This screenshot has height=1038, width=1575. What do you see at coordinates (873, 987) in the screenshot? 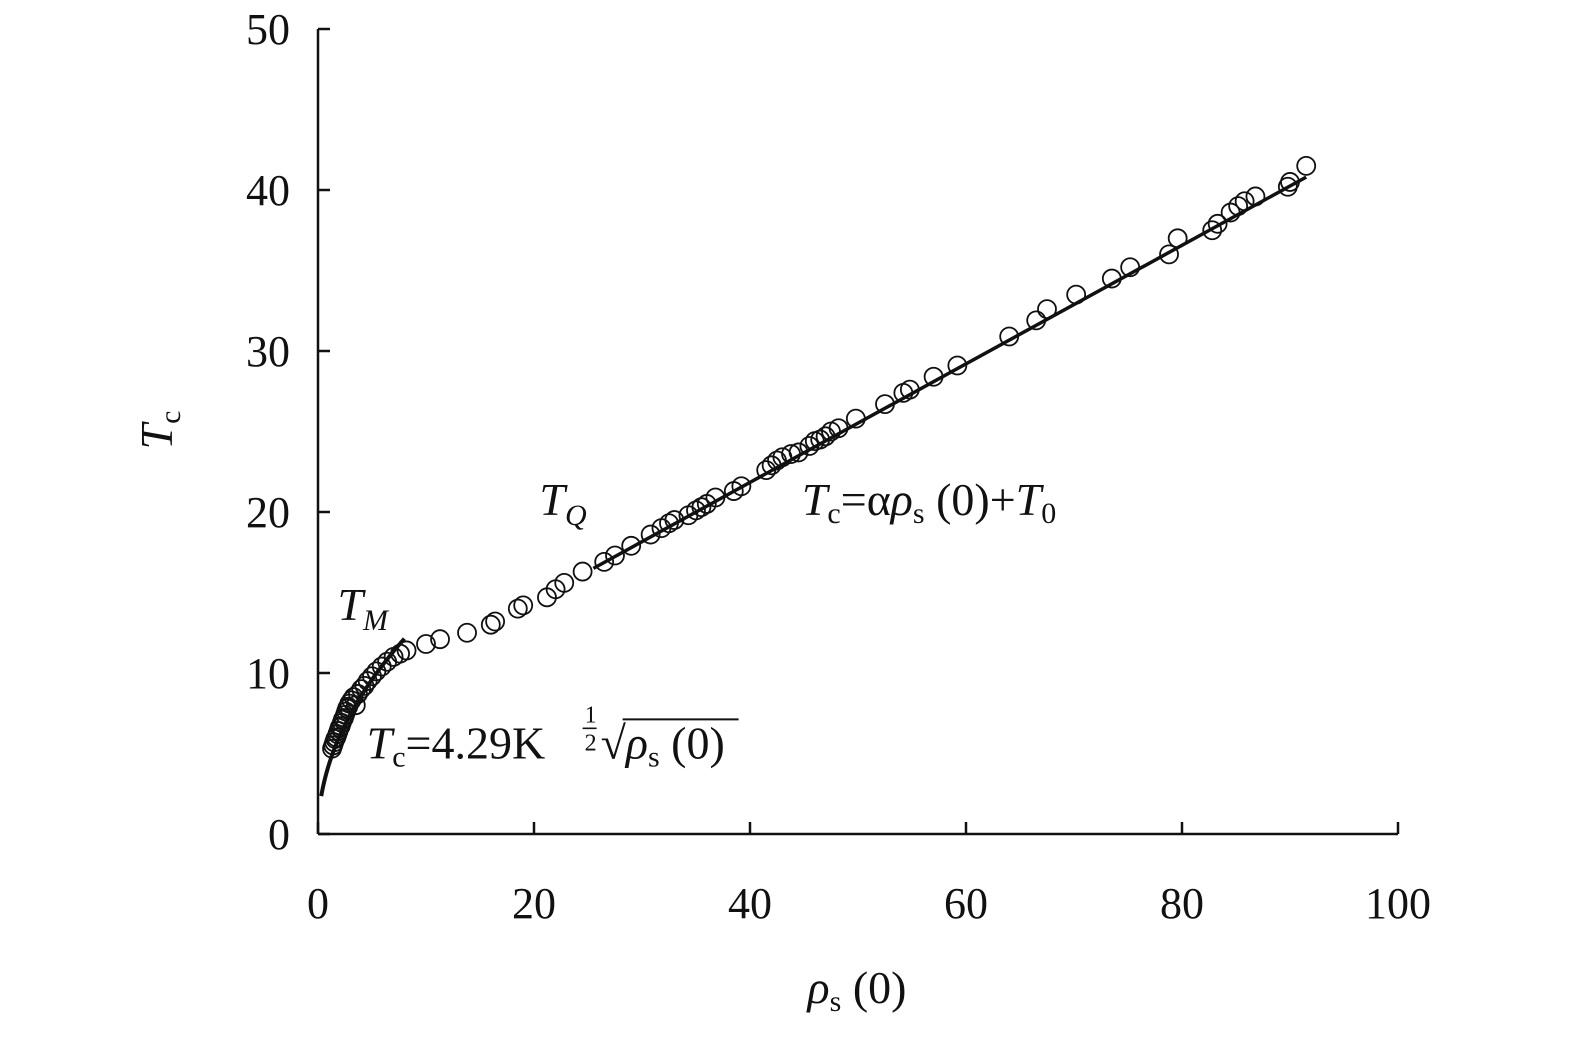
I see `x-axis-title-suffix: (0)` at bounding box center [873, 987].